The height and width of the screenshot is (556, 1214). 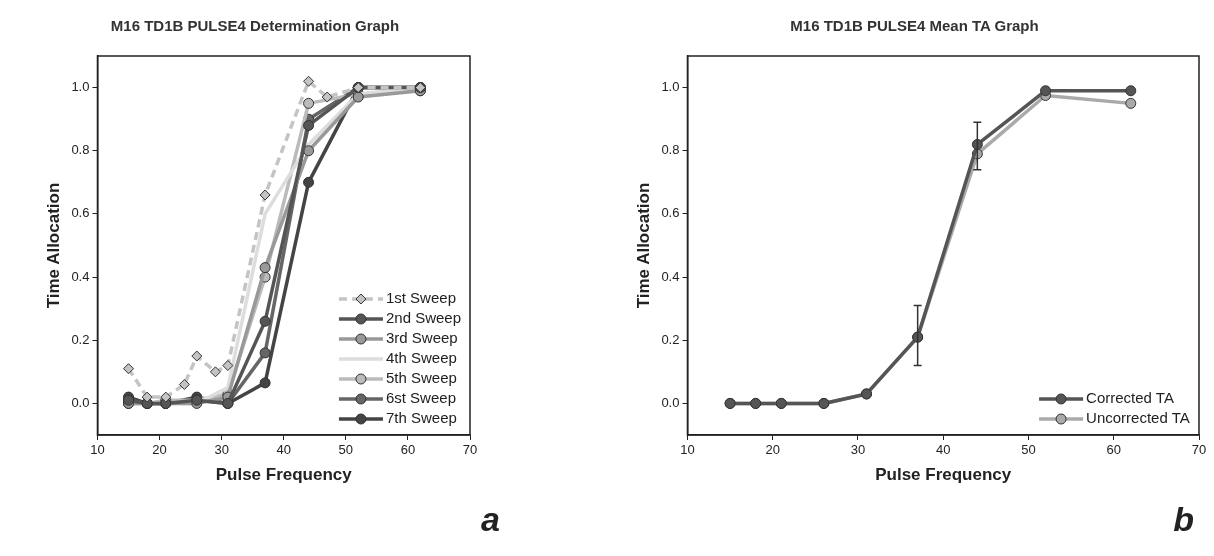 I want to click on text: a, so click(x=490, y=519).